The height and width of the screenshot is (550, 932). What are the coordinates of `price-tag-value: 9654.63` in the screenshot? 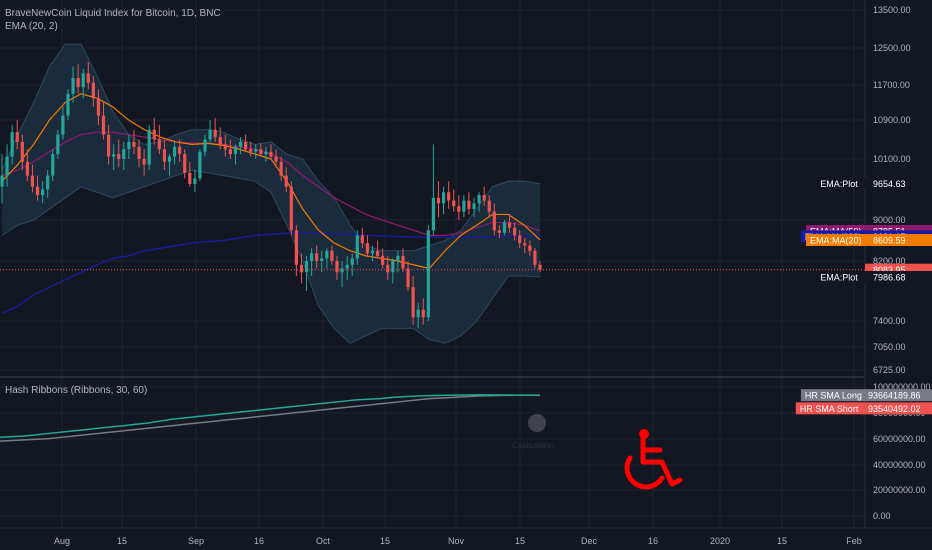 It's located at (889, 184).